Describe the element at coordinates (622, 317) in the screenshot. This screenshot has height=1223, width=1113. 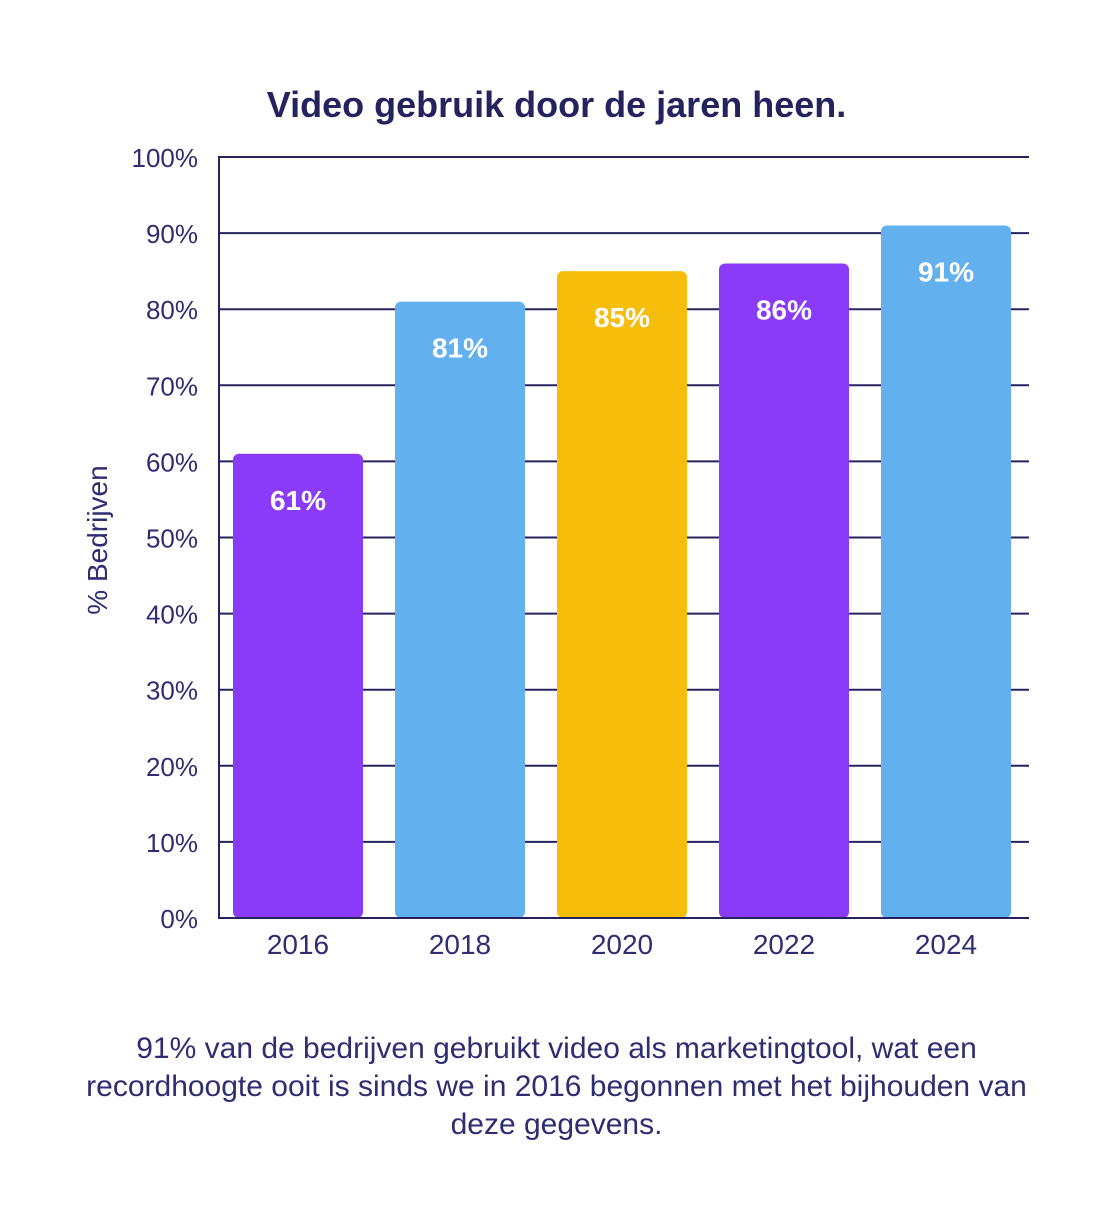
I see `bar-value-label: 85%` at that location.